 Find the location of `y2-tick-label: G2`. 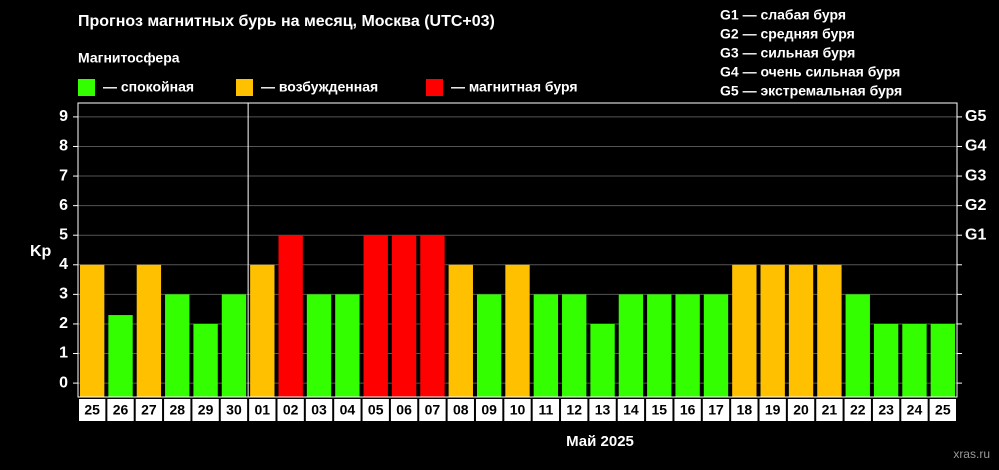

y2-tick-label: G2 is located at coordinates (975, 205).